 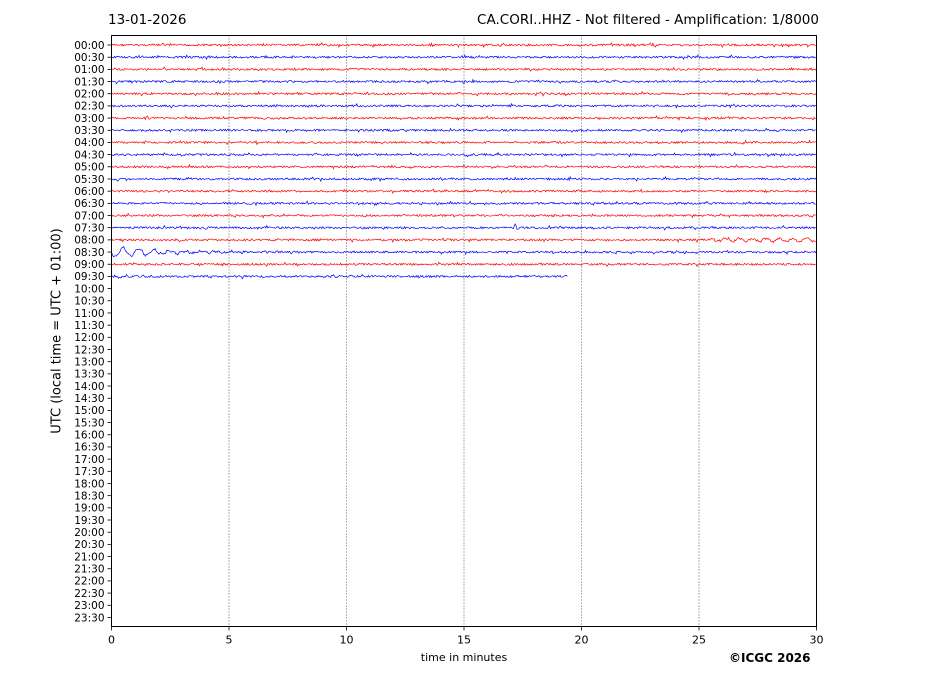 I want to click on y-tick-label: 05:30, so click(x=89, y=180).